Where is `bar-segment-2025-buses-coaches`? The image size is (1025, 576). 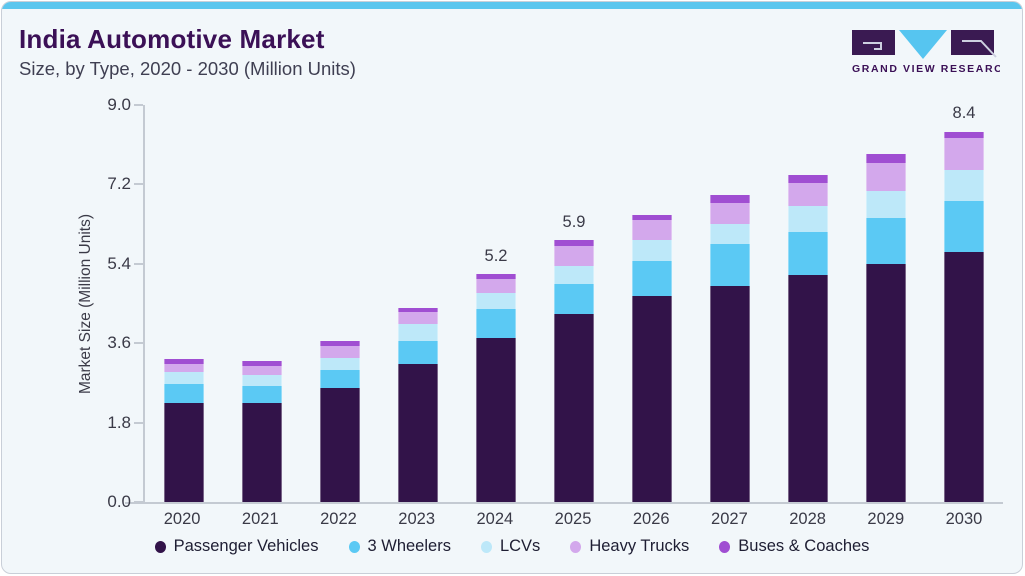 bar-segment-2025-buses-coaches is located at coordinates (574, 243).